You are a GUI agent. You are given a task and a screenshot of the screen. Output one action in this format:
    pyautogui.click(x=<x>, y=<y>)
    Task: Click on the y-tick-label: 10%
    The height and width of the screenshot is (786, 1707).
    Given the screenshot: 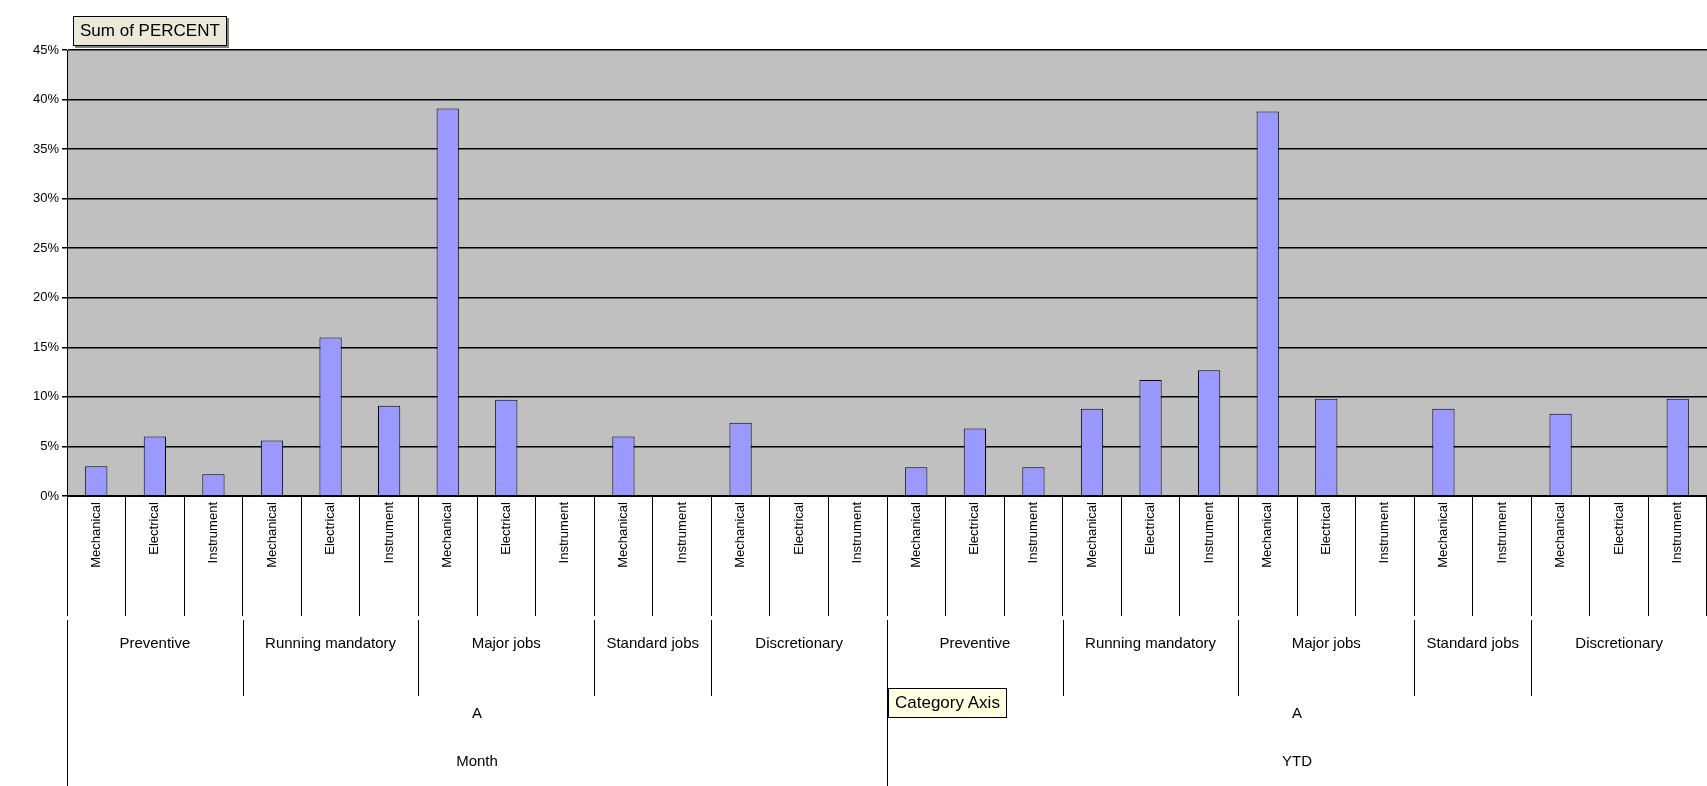 What is the action you would take?
    pyautogui.click(x=46, y=396)
    